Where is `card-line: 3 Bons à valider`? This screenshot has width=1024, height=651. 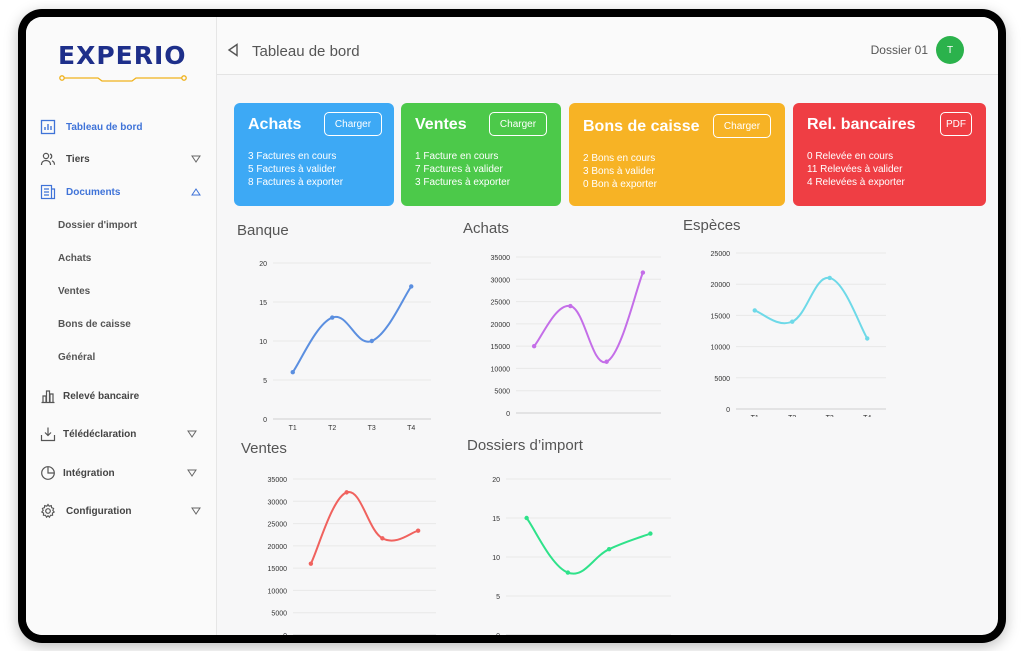 card-line: 3 Bons à valider is located at coordinates (619, 171).